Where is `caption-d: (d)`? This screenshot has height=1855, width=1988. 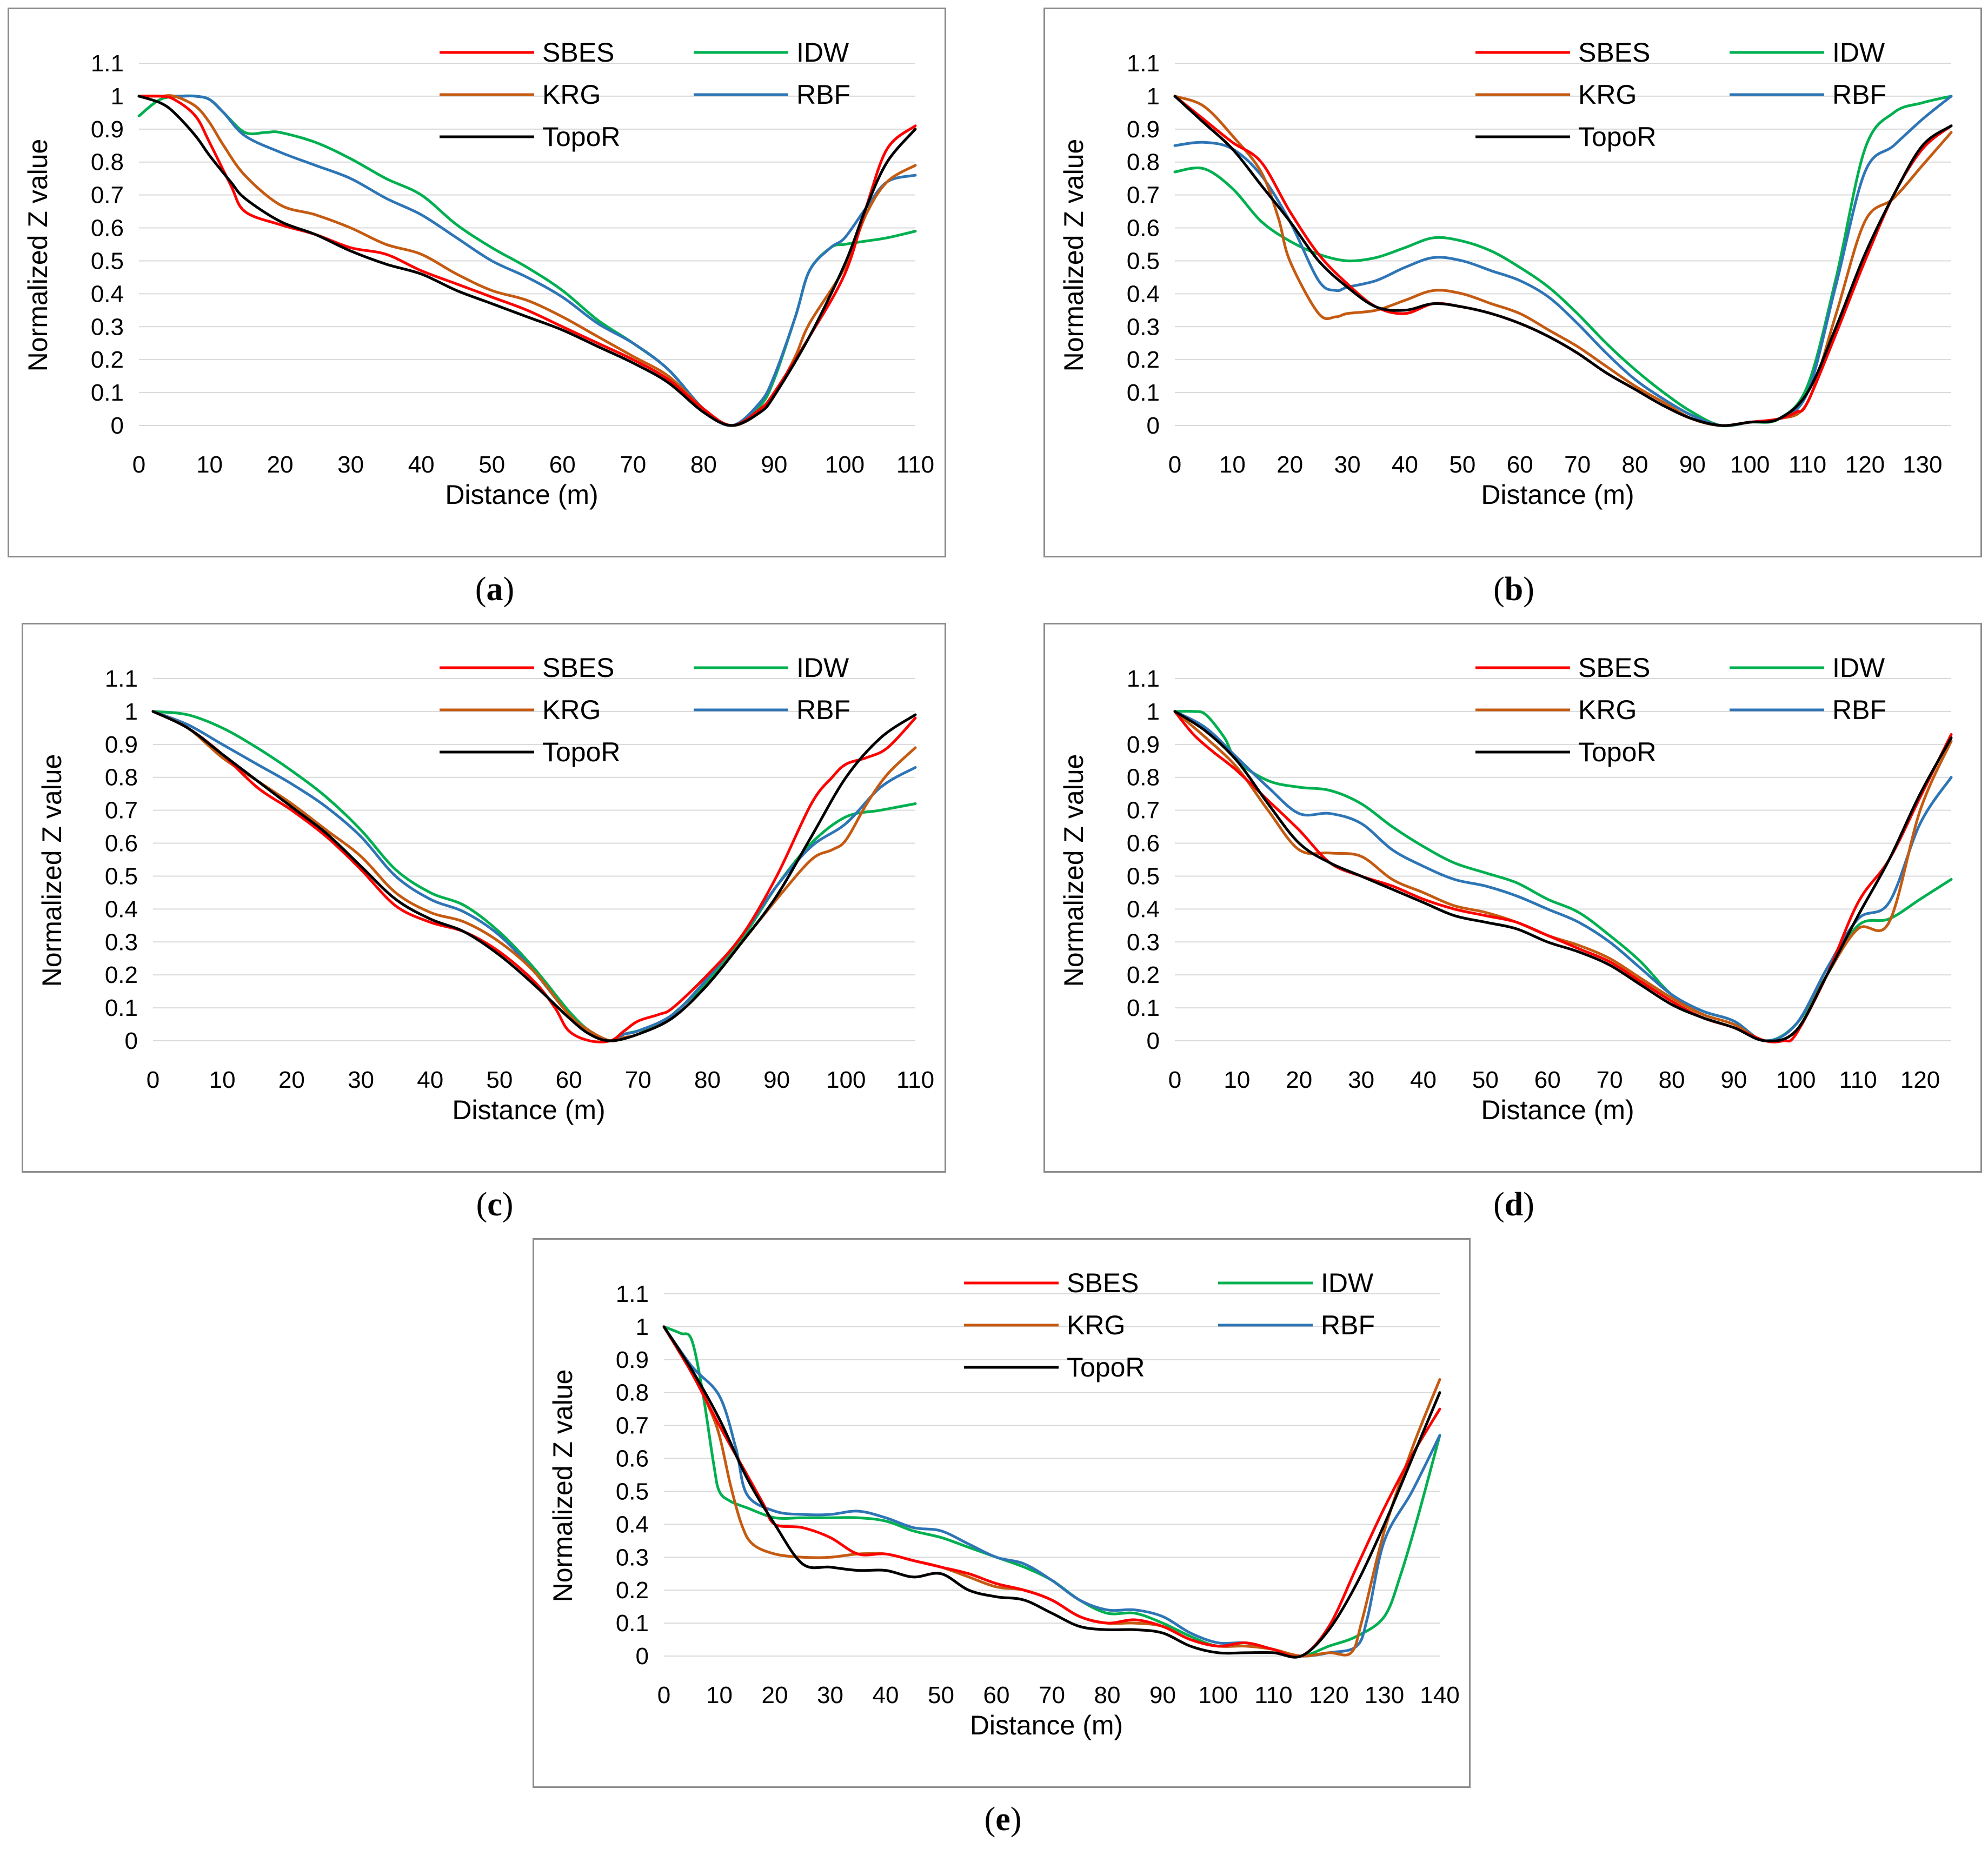
caption-d: (d) is located at coordinates (1513, 1205).